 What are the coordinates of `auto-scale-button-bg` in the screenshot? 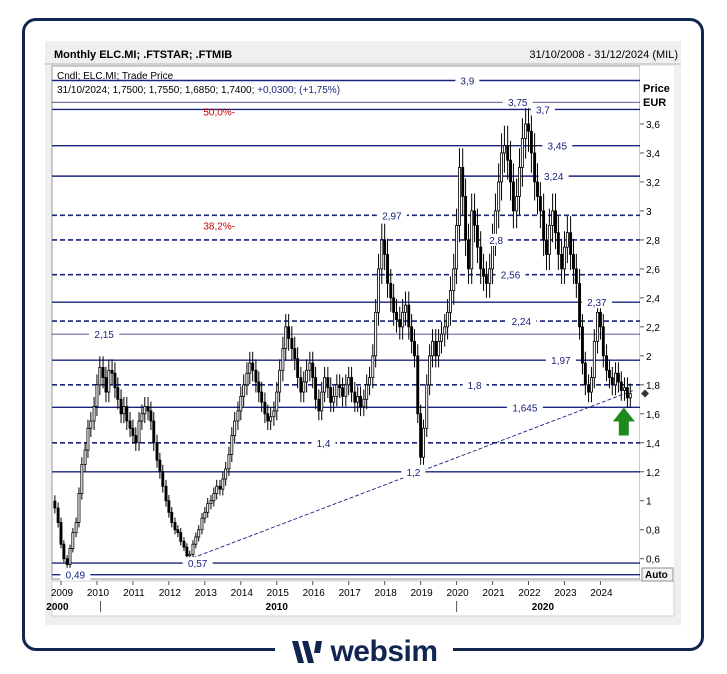 It's located at (657, 574).